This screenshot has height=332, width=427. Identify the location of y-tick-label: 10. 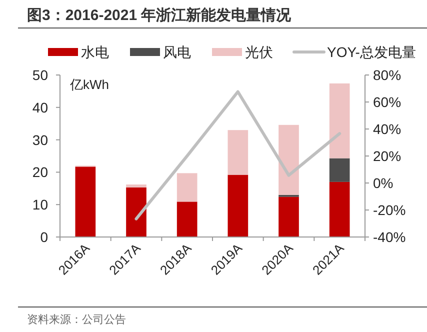
(40, 204).